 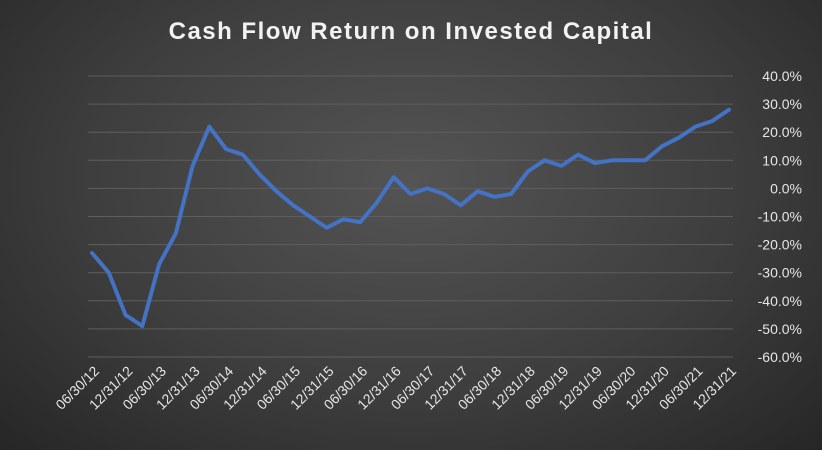 I want to click on y-tick-label: 20.0%, so click(x=782, y=132).